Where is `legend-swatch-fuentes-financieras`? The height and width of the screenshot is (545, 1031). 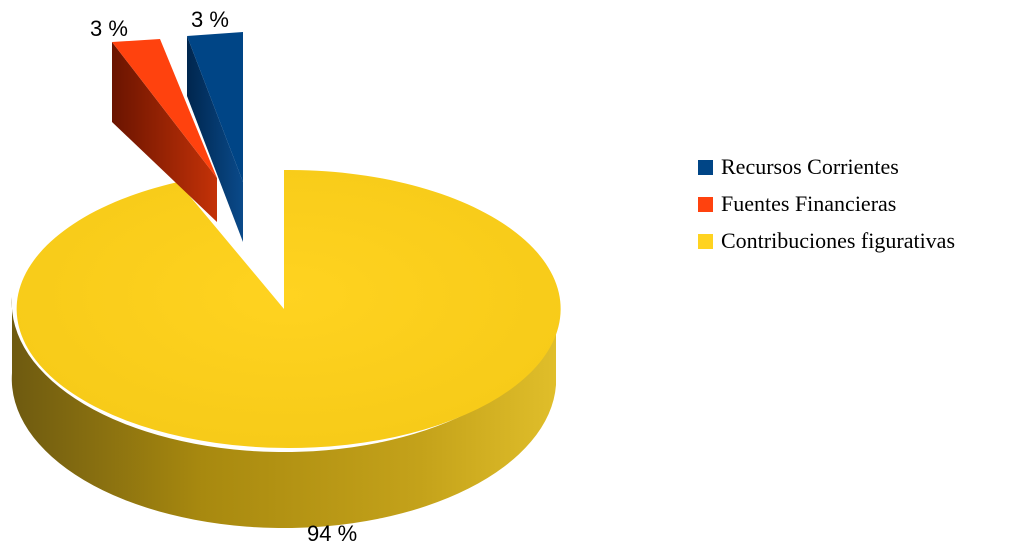 legend-swatch-fuentes-financieras is located at coordinates (705, 204).